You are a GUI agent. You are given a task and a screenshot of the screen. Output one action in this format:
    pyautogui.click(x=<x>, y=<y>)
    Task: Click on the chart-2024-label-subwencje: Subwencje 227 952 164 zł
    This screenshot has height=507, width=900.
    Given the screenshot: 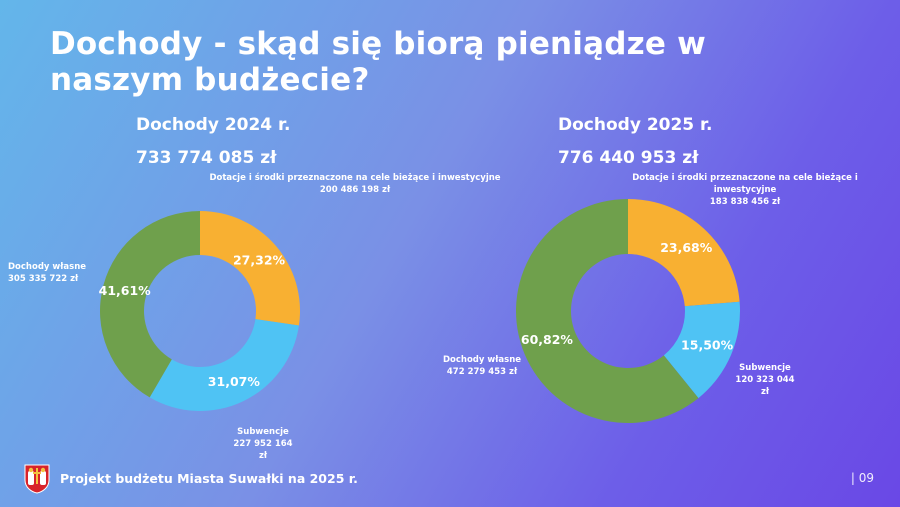 What is the action you would take?
    pyautogui.click(x=263, y=444)
    